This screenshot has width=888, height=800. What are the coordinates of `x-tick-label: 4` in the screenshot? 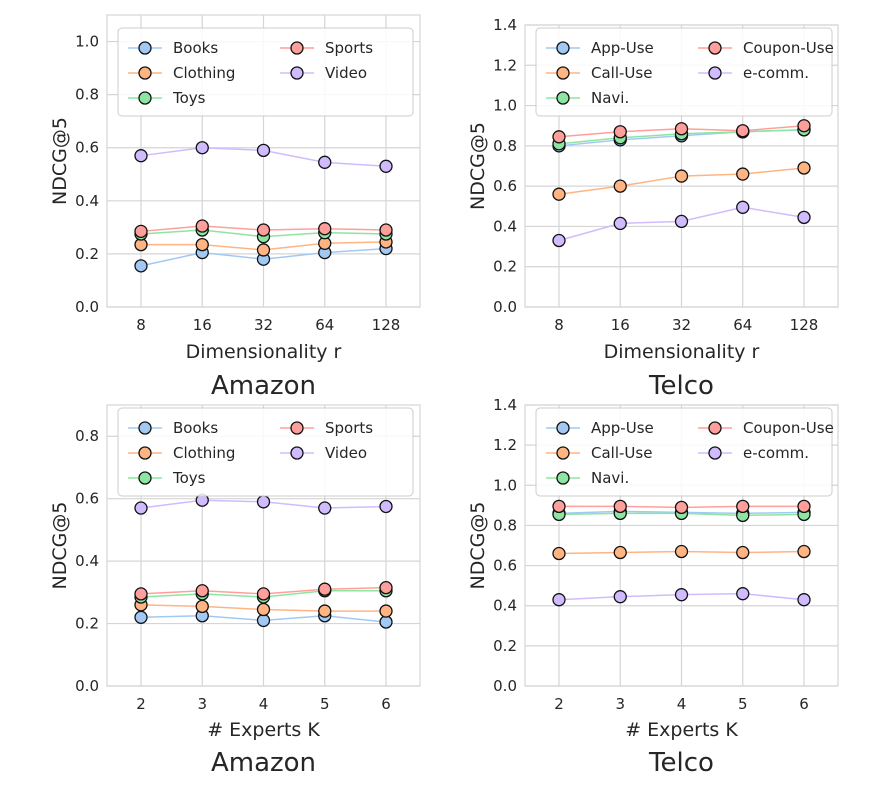 It's located at (264, 704).